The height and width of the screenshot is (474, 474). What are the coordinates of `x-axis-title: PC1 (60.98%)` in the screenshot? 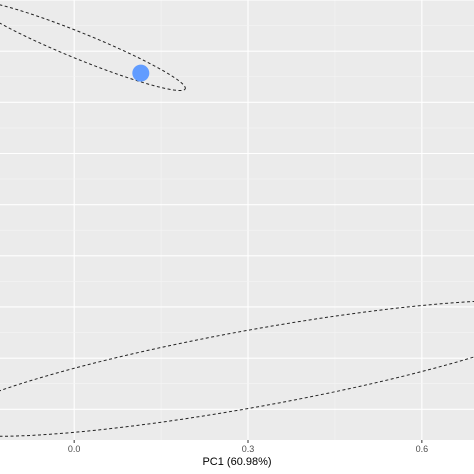 It's located at (236, 462).